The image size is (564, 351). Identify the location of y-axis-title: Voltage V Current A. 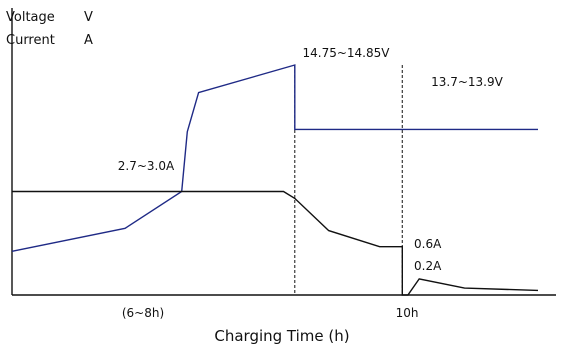
(49, 29).